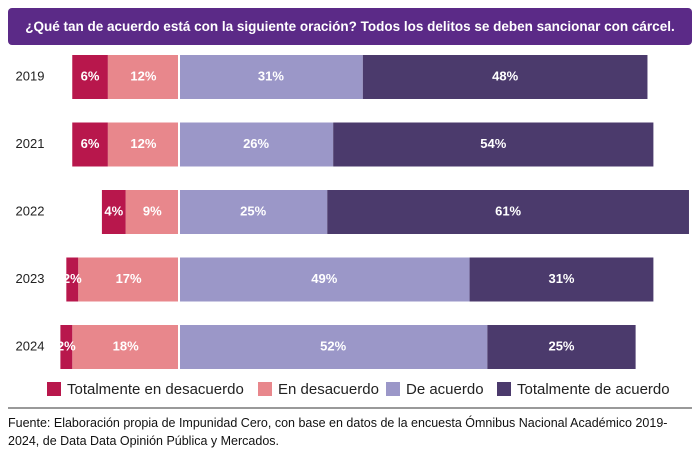 The image size is (700, 458). I want to click on y-tick-label: 2021, so click(30, 143).